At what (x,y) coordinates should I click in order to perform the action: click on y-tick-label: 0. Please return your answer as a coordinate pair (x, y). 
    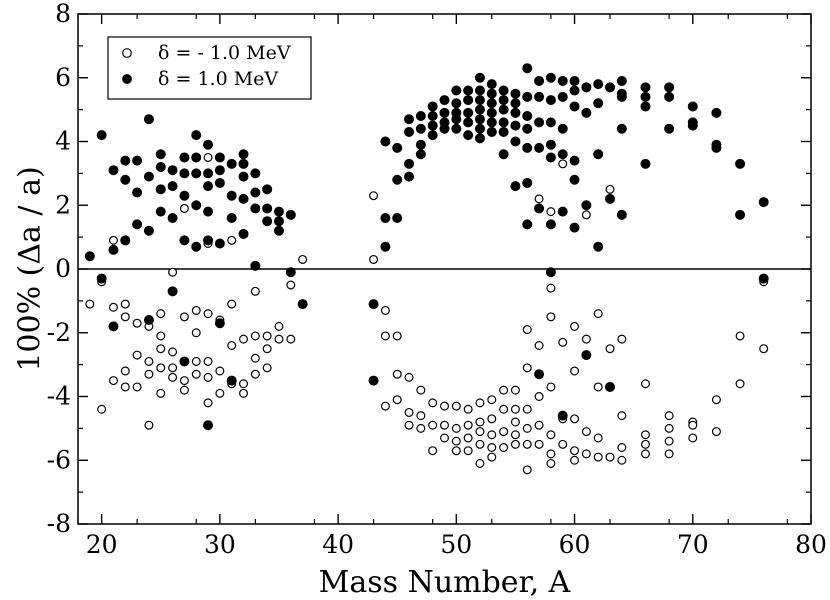
    Looking at the image, I should click on (63, 268).